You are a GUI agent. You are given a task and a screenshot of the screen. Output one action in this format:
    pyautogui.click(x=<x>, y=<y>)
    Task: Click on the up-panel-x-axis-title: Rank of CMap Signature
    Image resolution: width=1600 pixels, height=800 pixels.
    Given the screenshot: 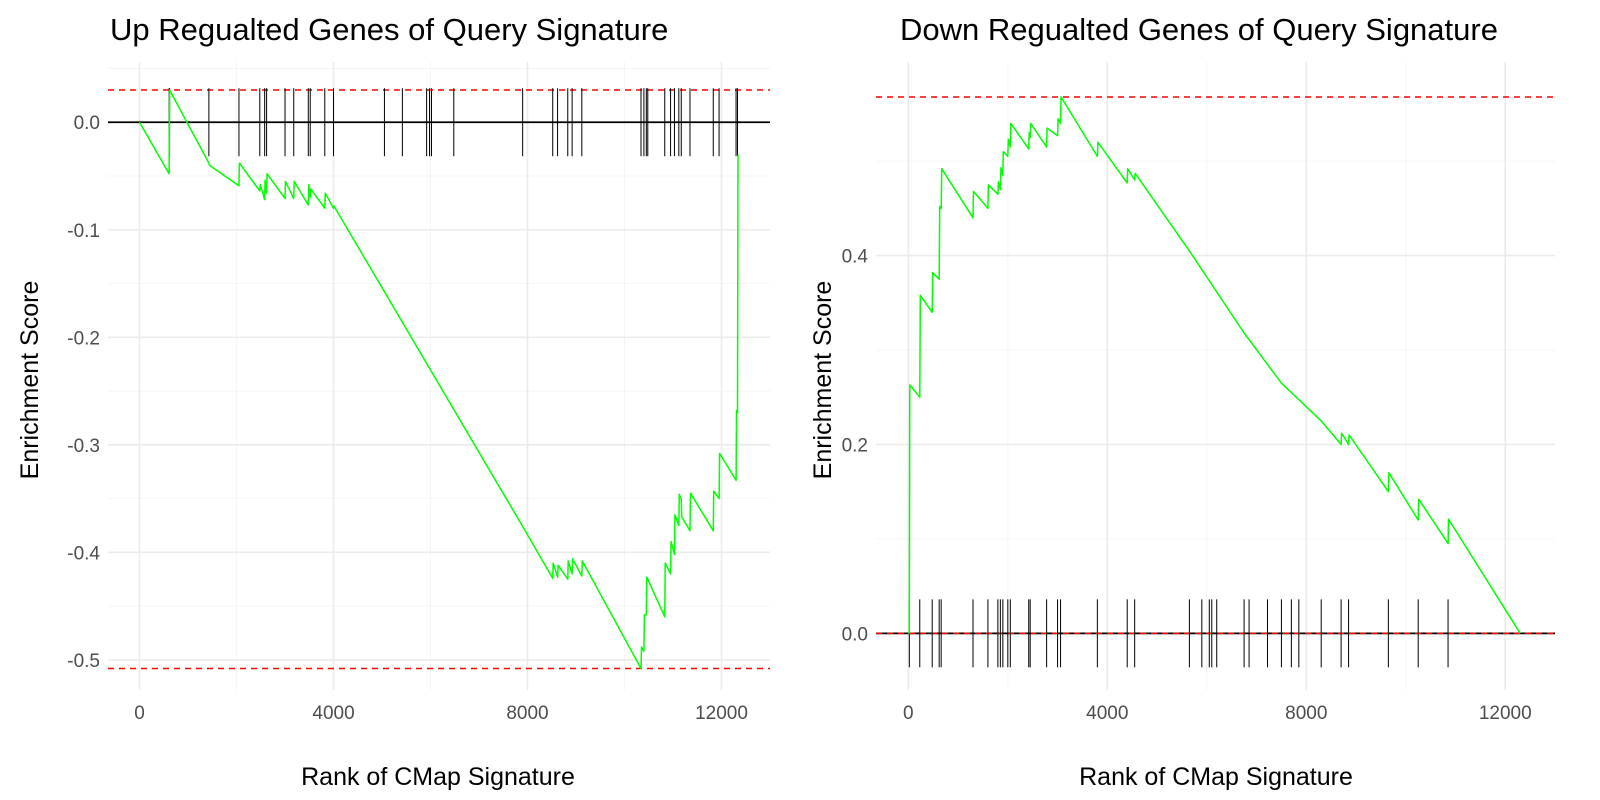 What is the action you would take?
    pyautogui.click(x=438, y=777)
    